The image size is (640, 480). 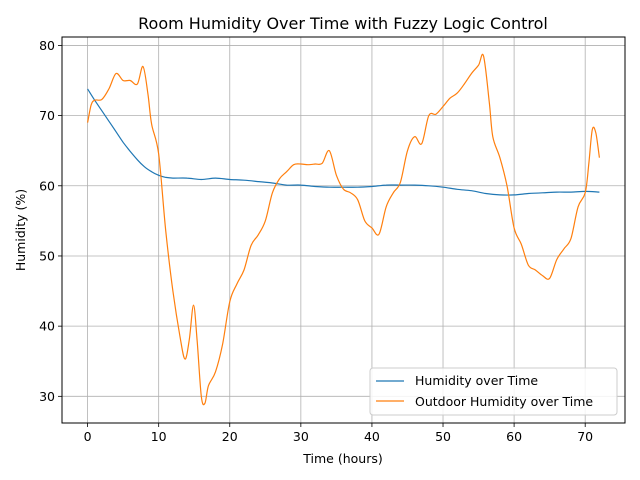 What do you see at coordinates (47, 115) in the screenshot?
I see `y-tick-label: 70` at bounding box center [47, 115].